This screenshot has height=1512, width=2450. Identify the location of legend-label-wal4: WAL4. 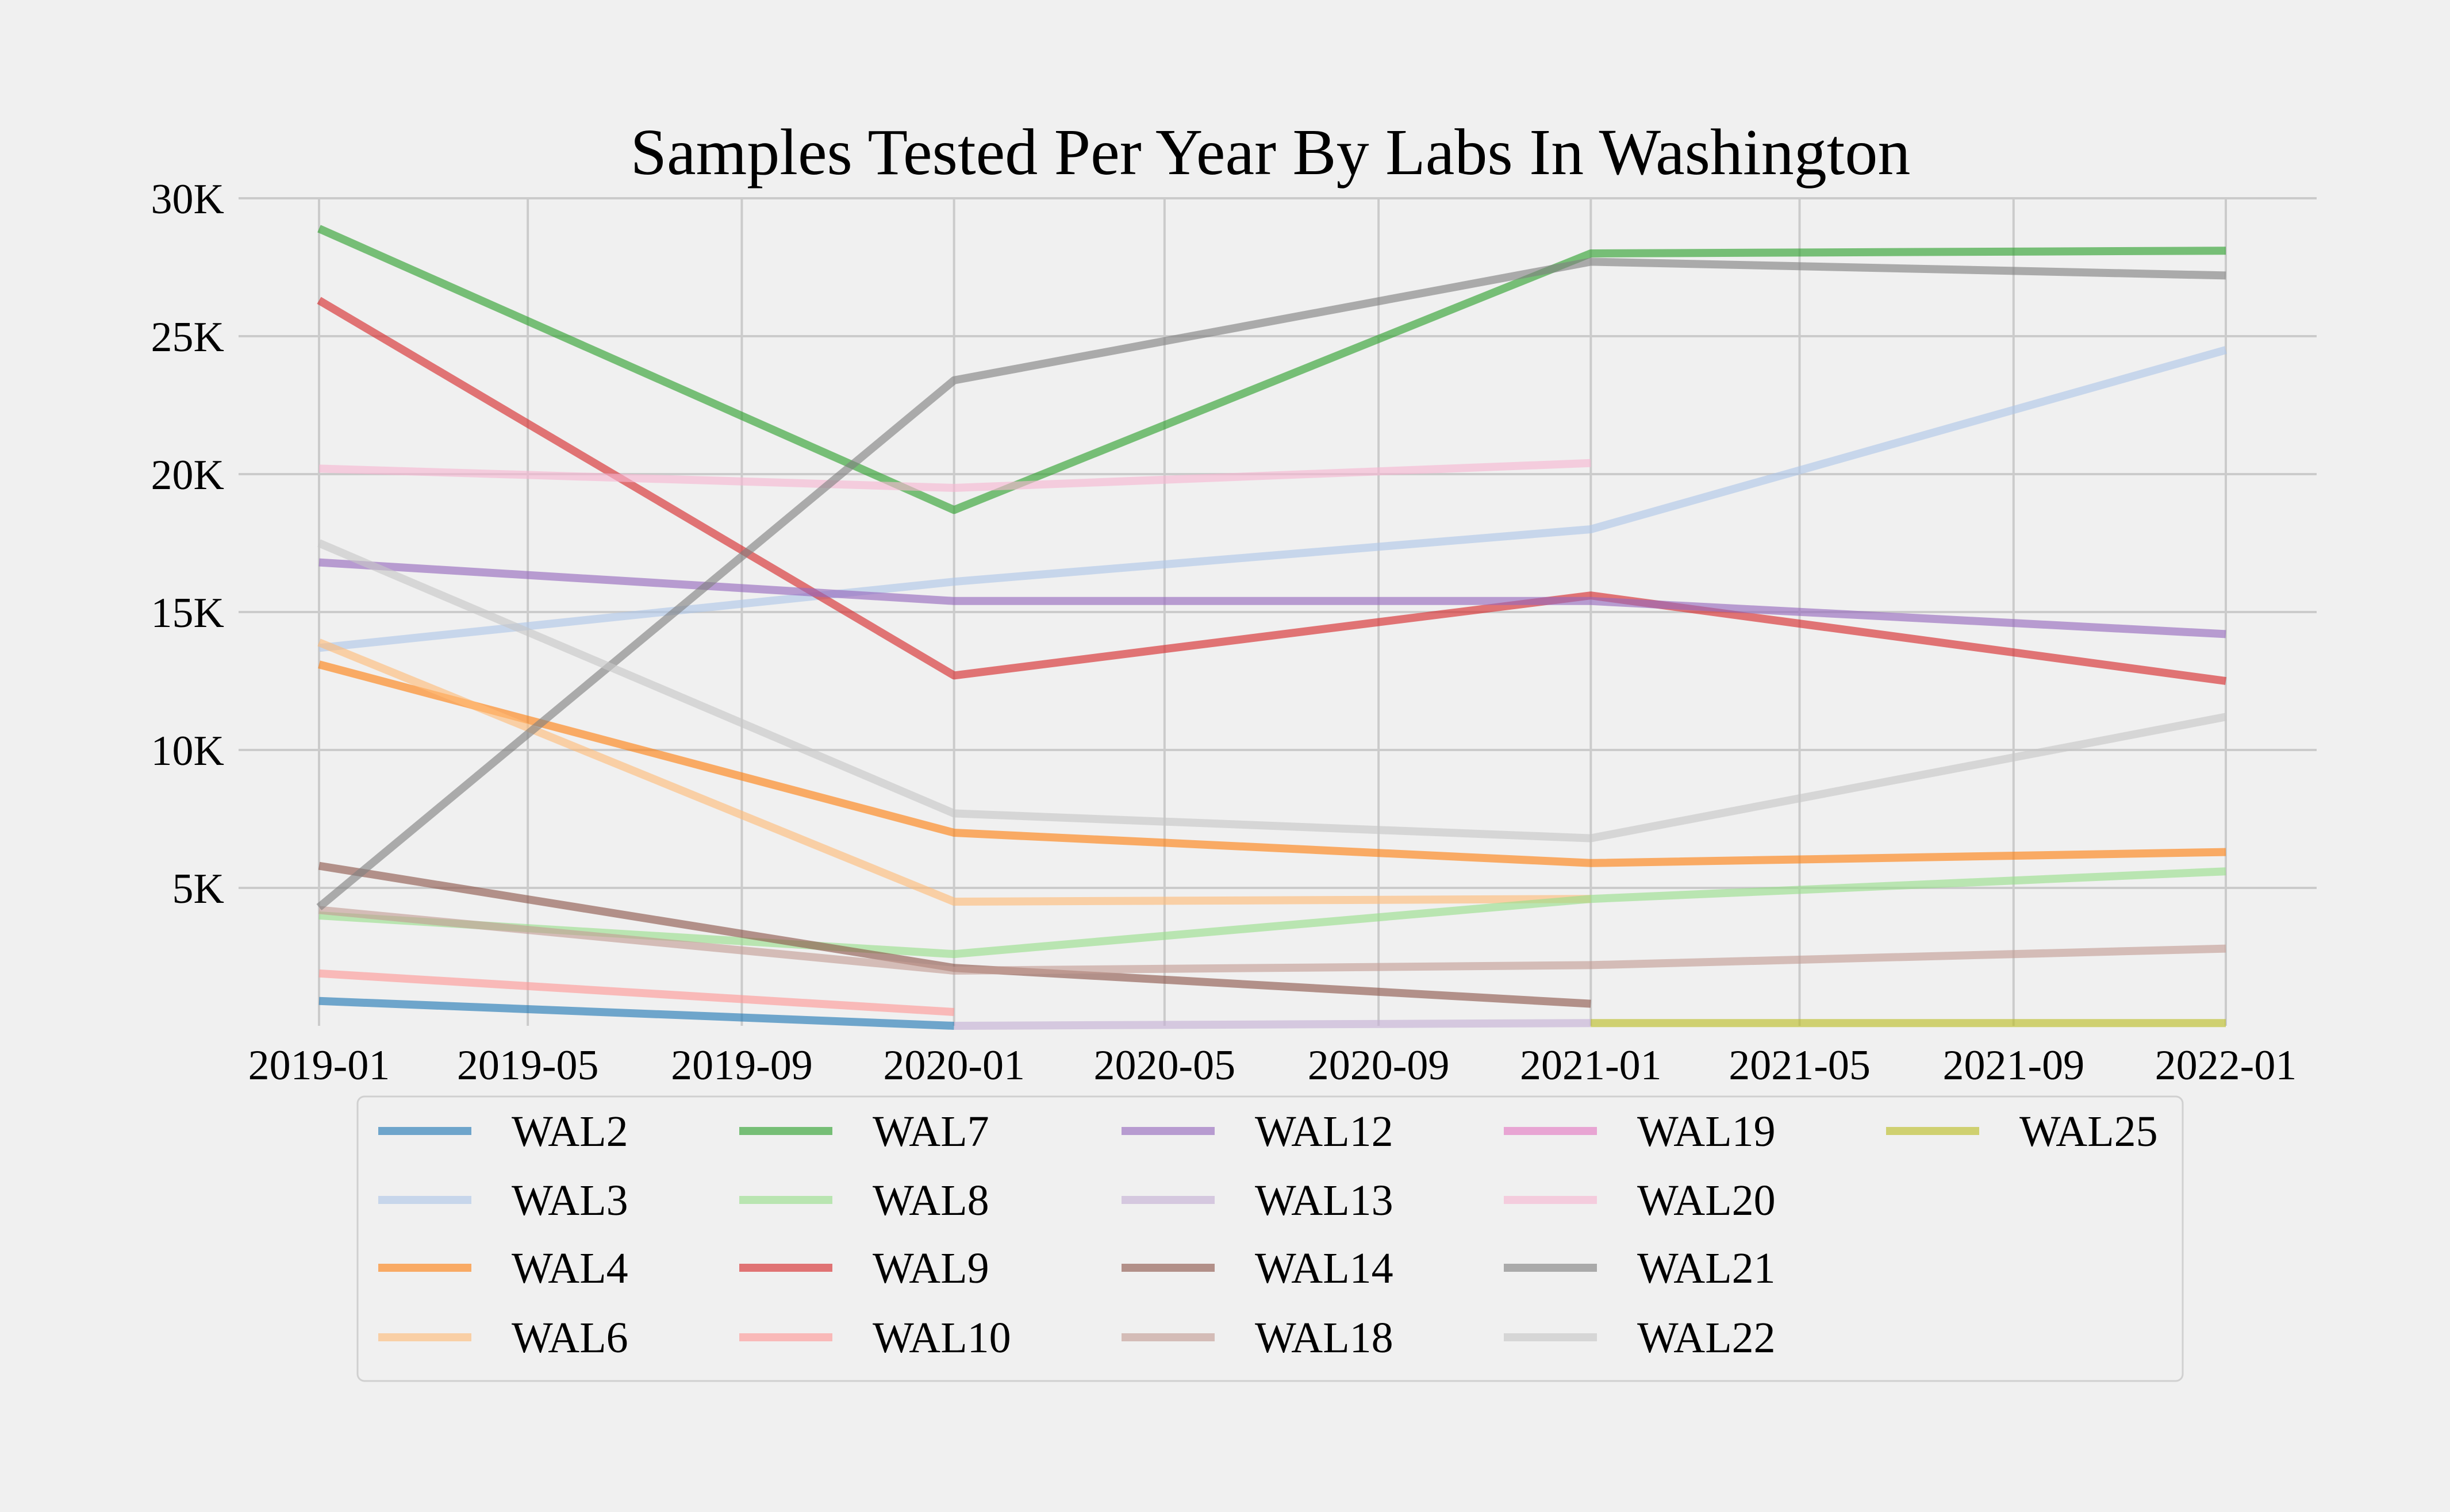
(570, 1268).